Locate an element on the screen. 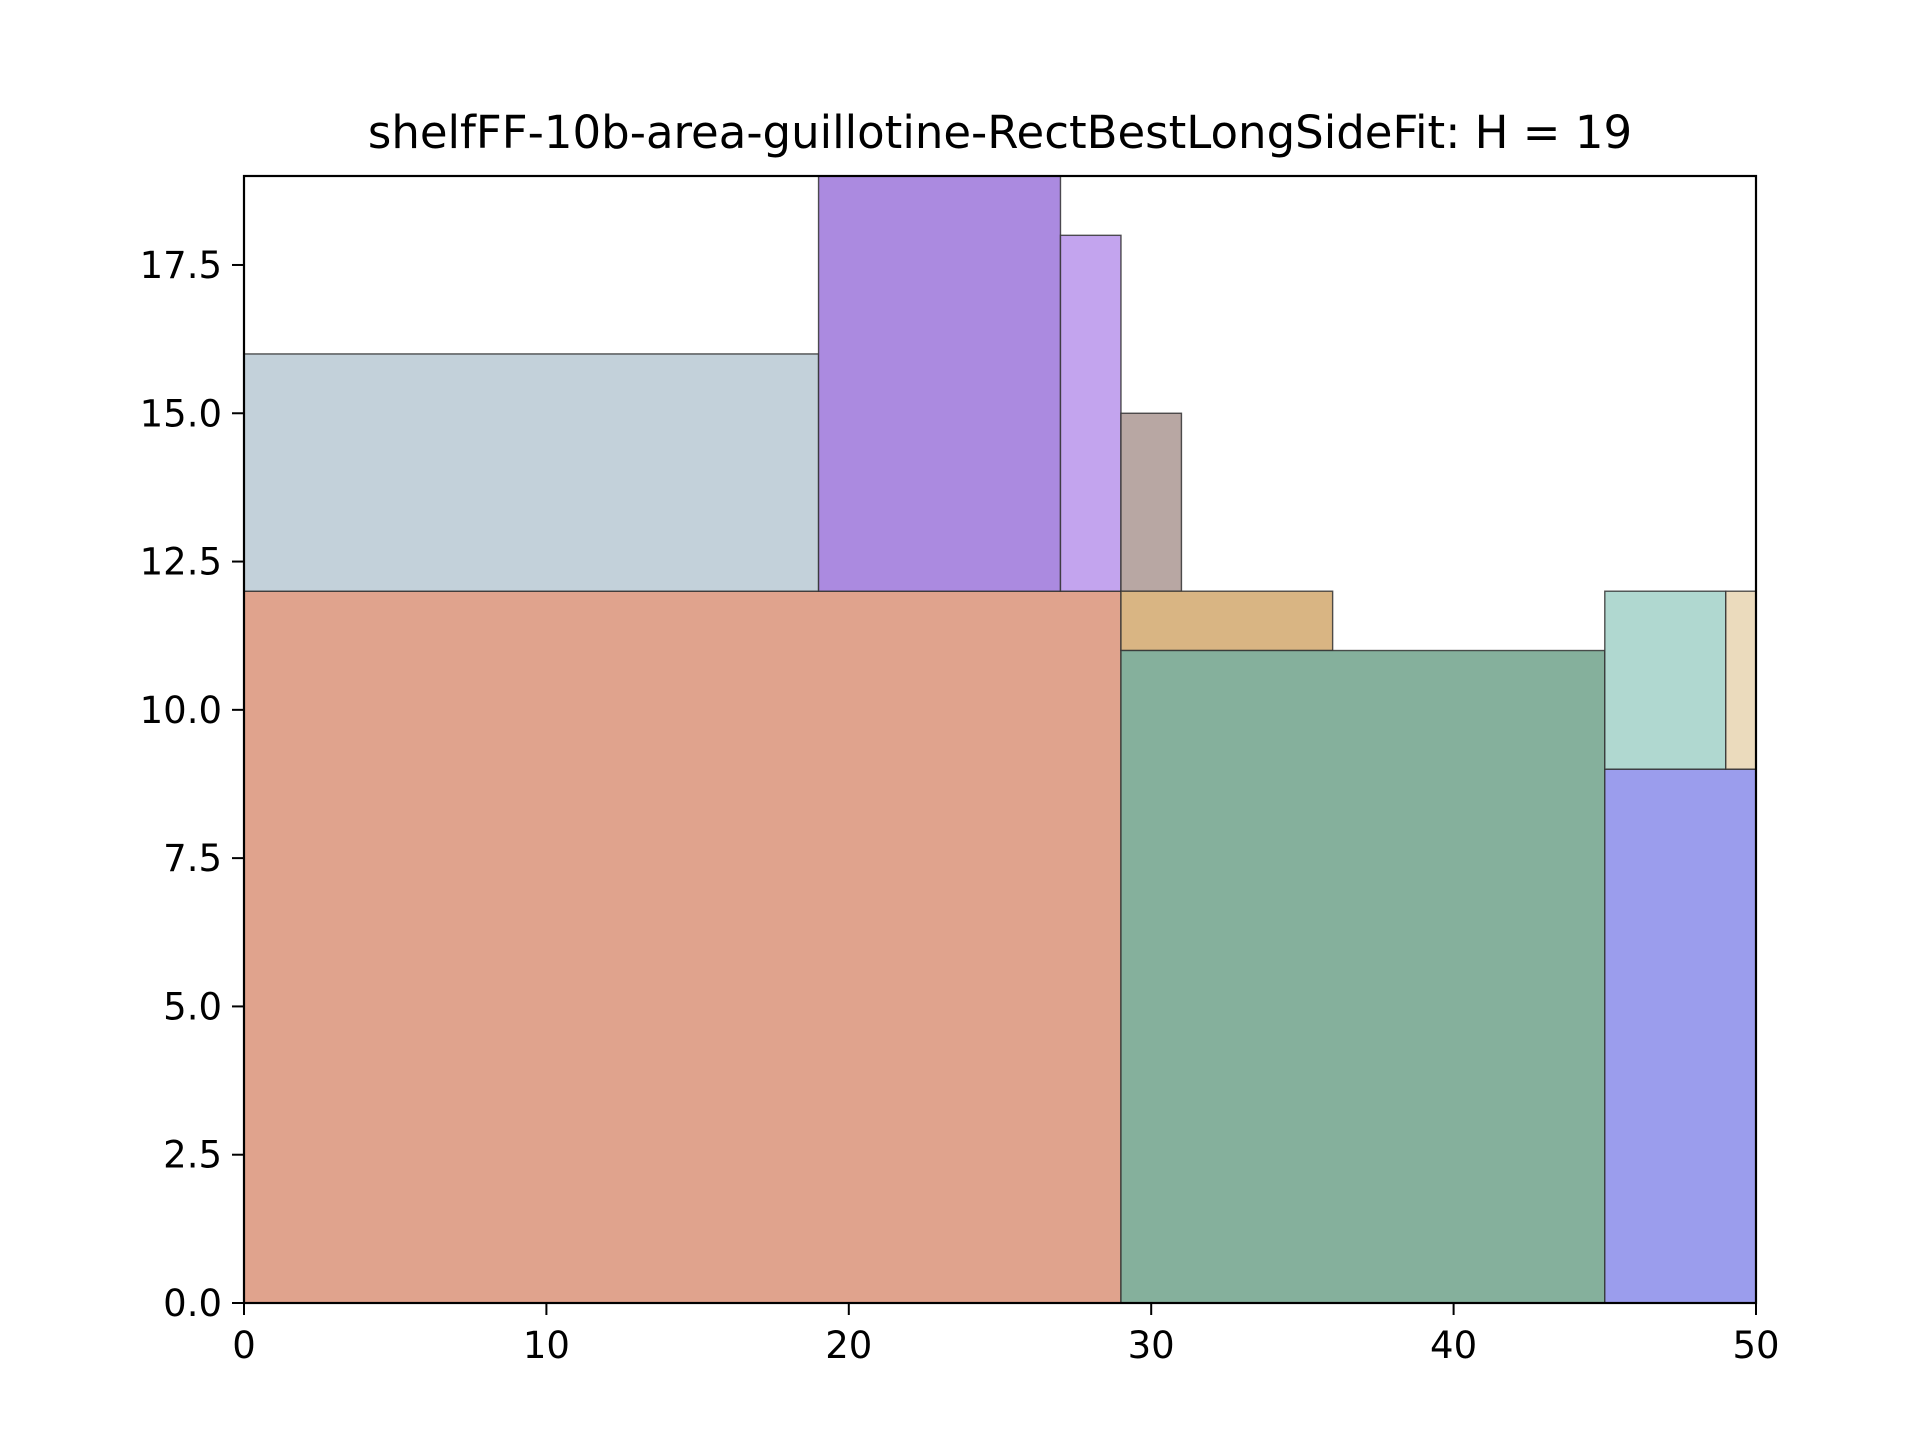 This screenshot has height=1440, width=1920. y-axis: 0.0 2.5 5.0 7.5 10.0 12.5 15.0 17.5 is located at coordinates (192, 784).